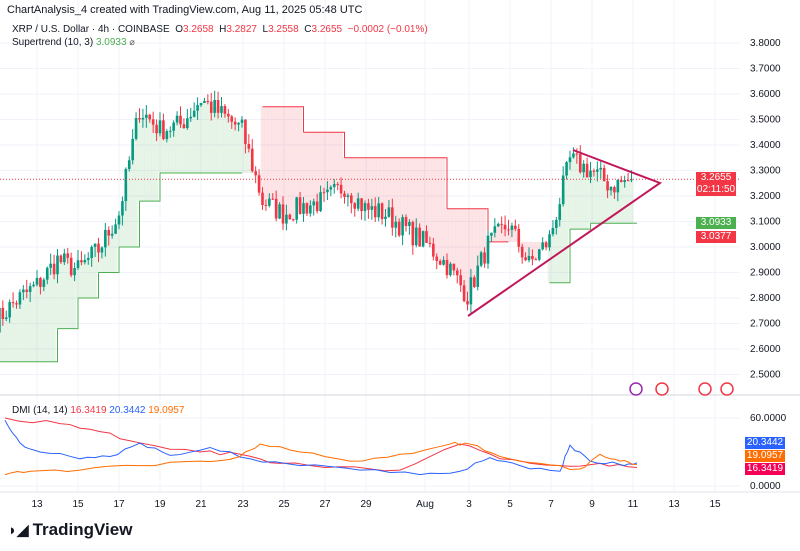 This screenshot has width=800, height=551. Describe the element at coordinates (765, 324) in the screenshot. I see `price-tick-label: 2.7000` at that location.